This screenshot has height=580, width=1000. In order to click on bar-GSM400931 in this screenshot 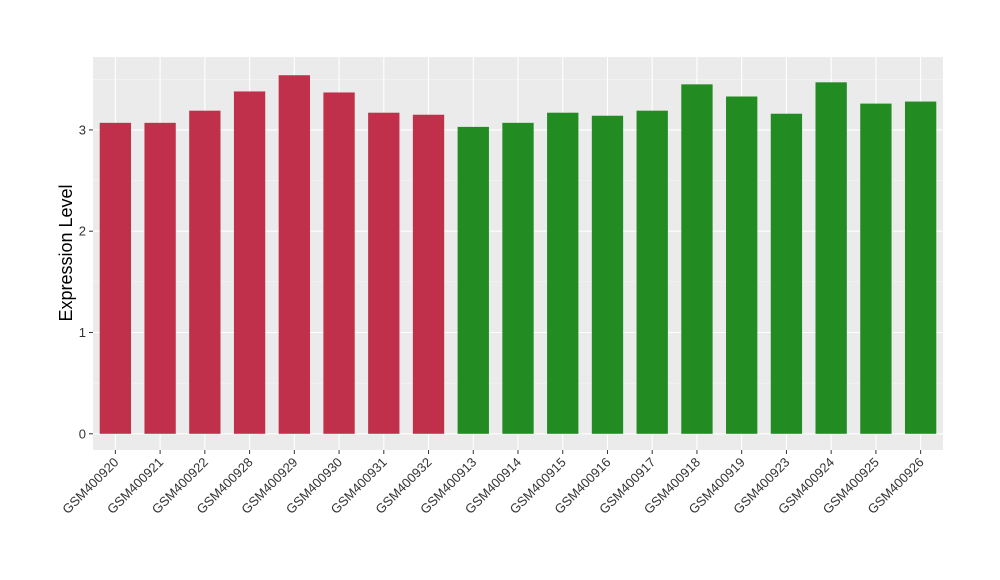, I will do `click(384, 273)`.